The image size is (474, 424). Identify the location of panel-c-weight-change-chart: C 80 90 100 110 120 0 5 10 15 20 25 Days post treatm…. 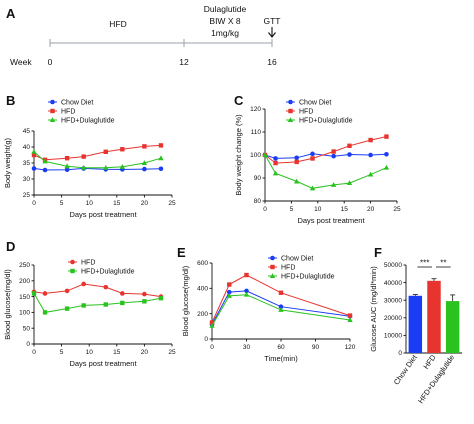
(317, 159).